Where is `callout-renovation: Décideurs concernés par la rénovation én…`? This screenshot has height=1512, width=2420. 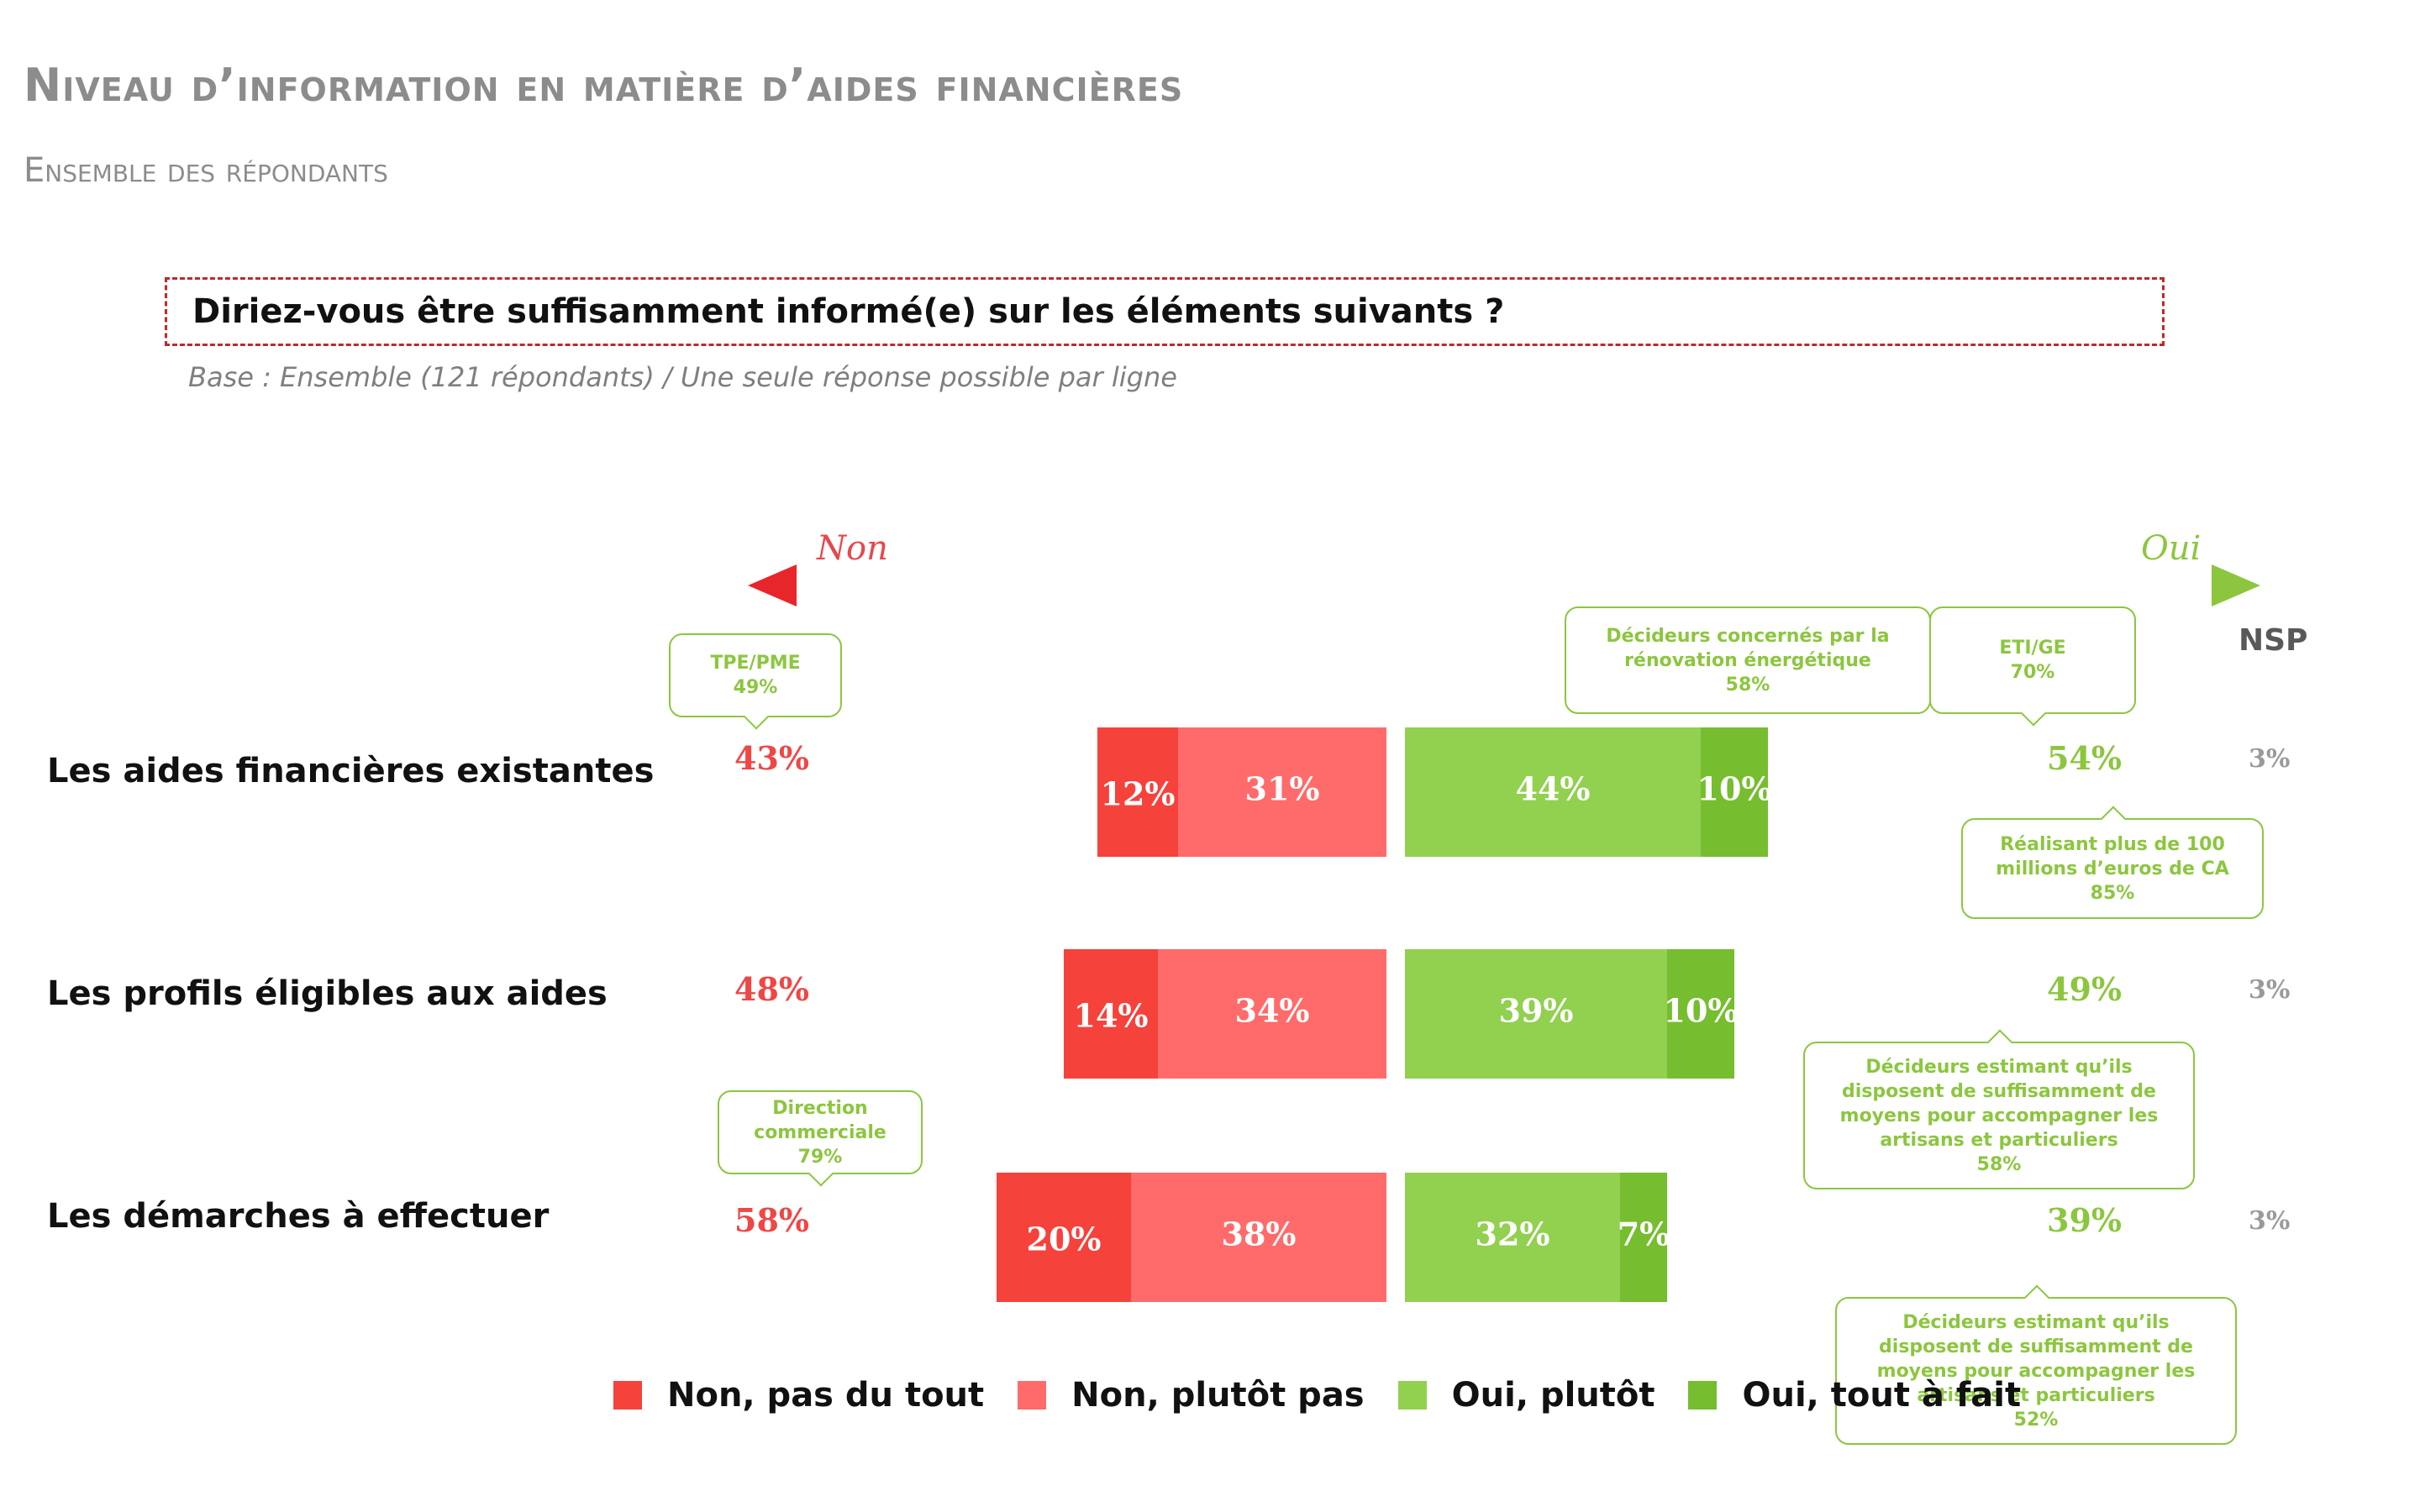 callout-renovation: Décideurs concernés par la rénovation én… is located at coordinates (1748, 660).